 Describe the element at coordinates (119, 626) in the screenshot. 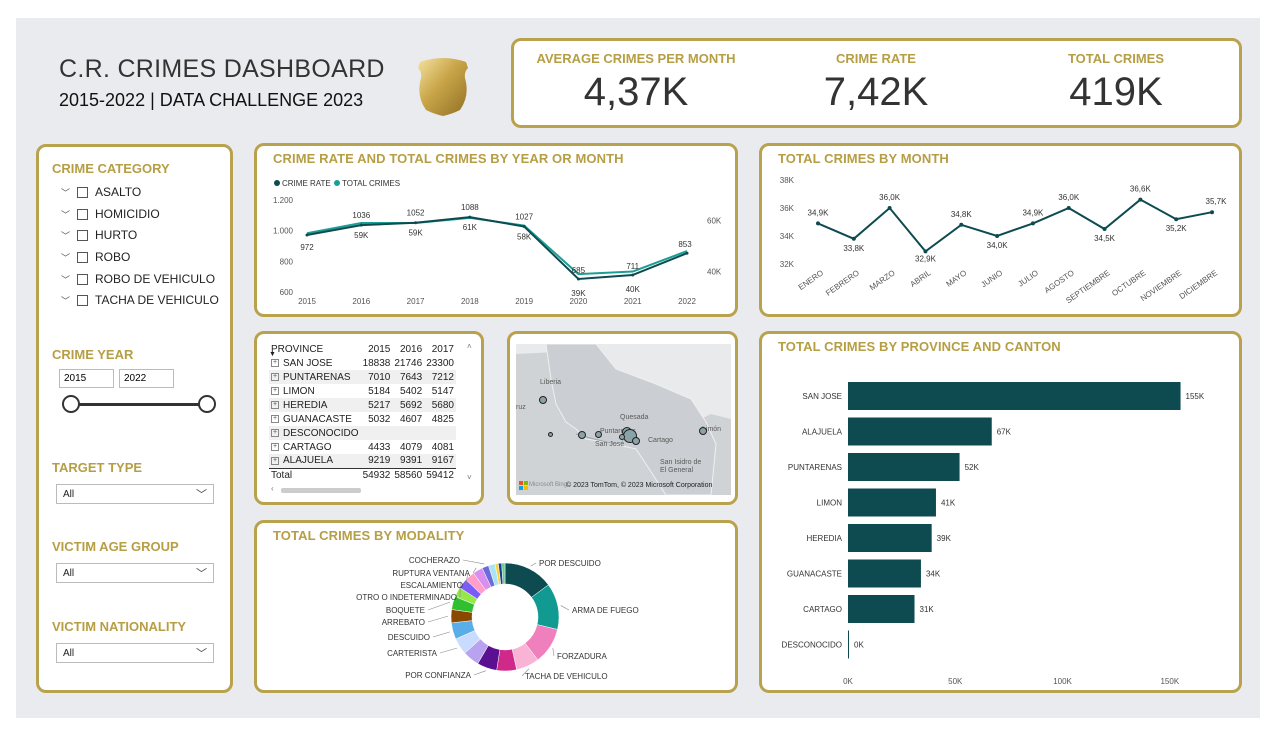

I see `victim-nationality-label: VICTIM NATIONALITY` at that location.